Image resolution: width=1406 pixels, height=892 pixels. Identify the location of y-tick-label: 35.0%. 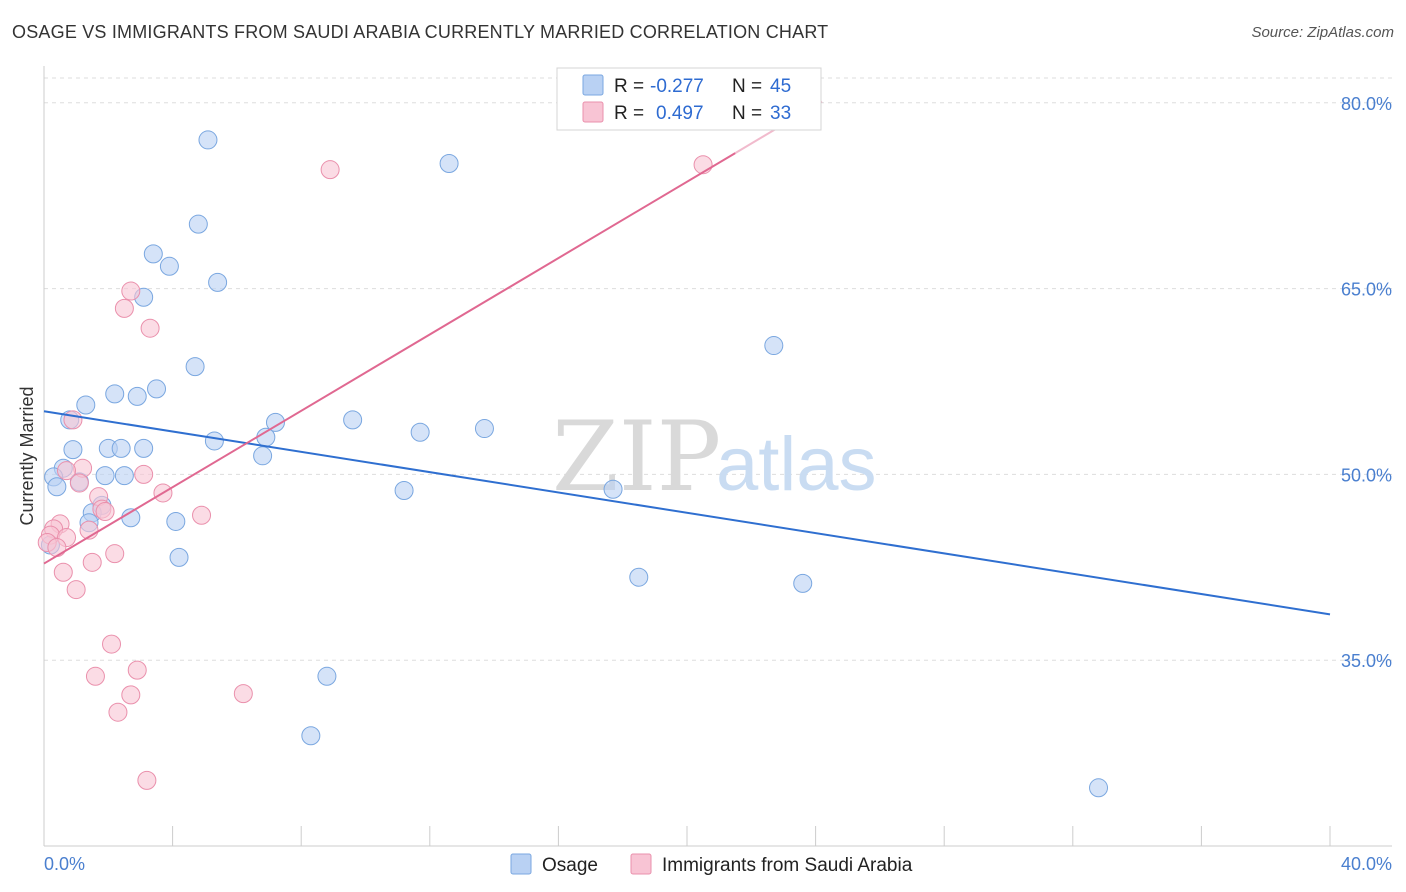
(1366, 661).